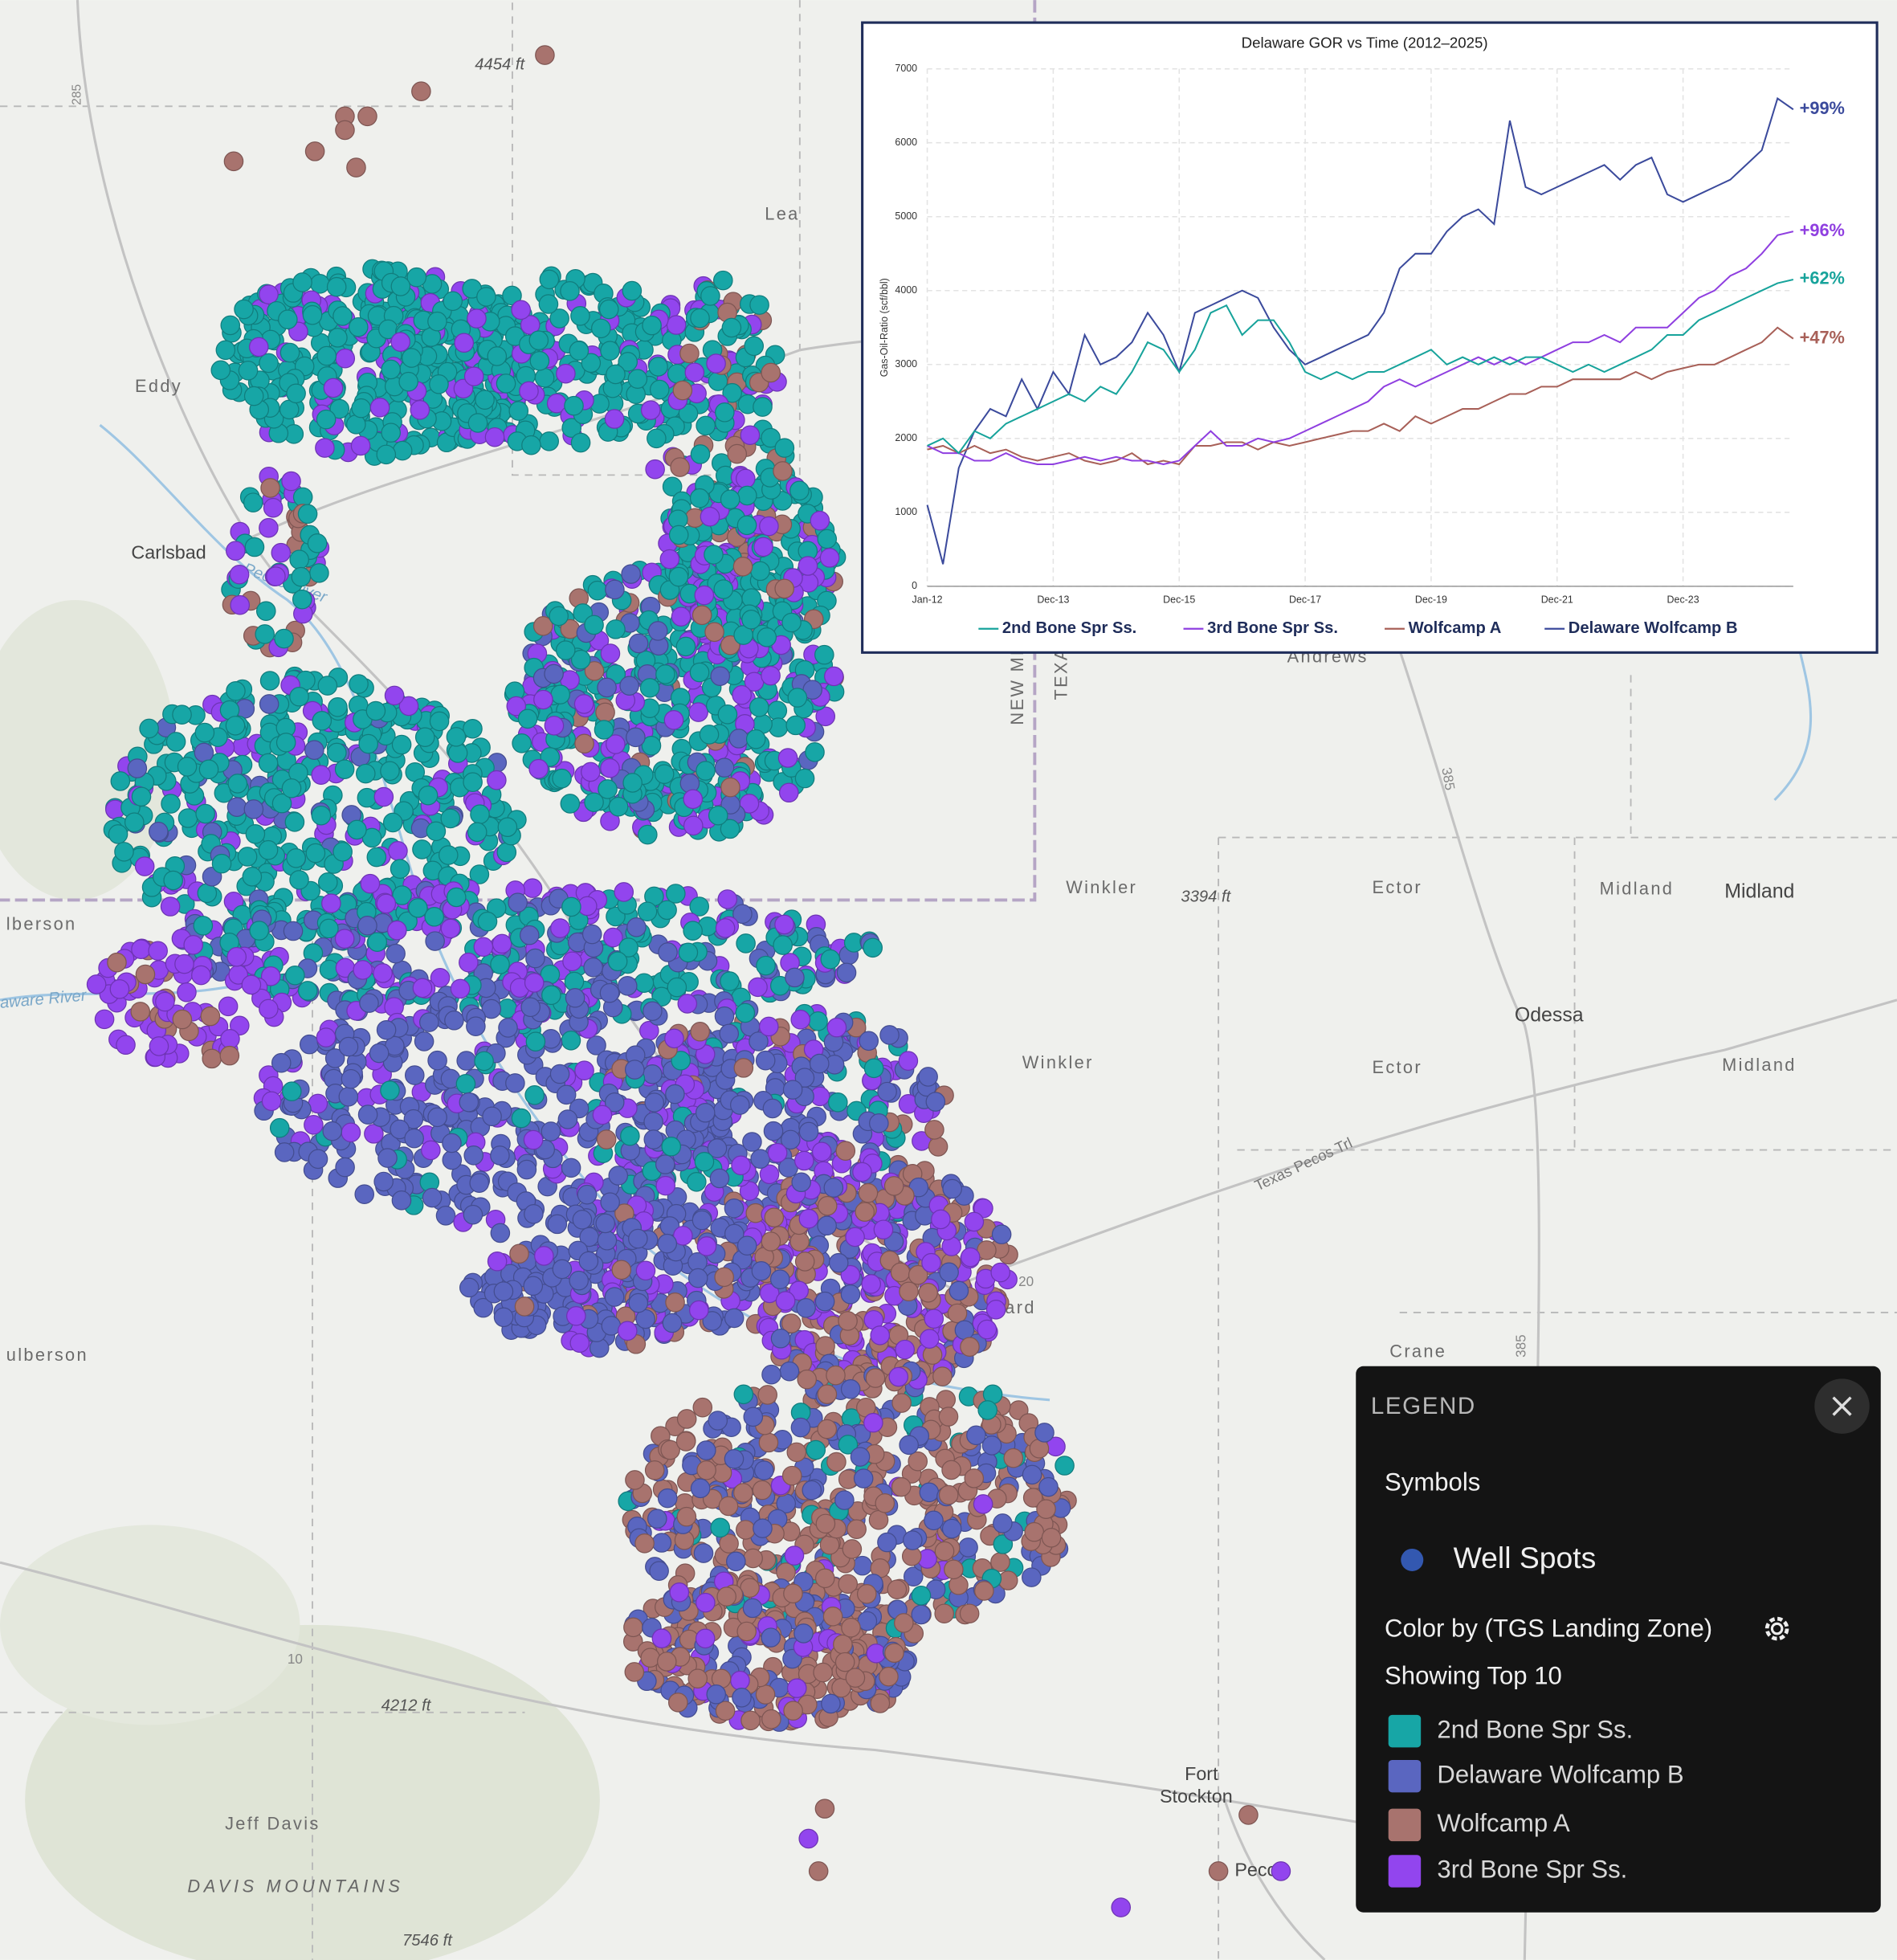  Describe the element at coordinates (1548, 1628) in the screenshot. I see `legend-section: Color by (TGS Landing Zone)` at that location.